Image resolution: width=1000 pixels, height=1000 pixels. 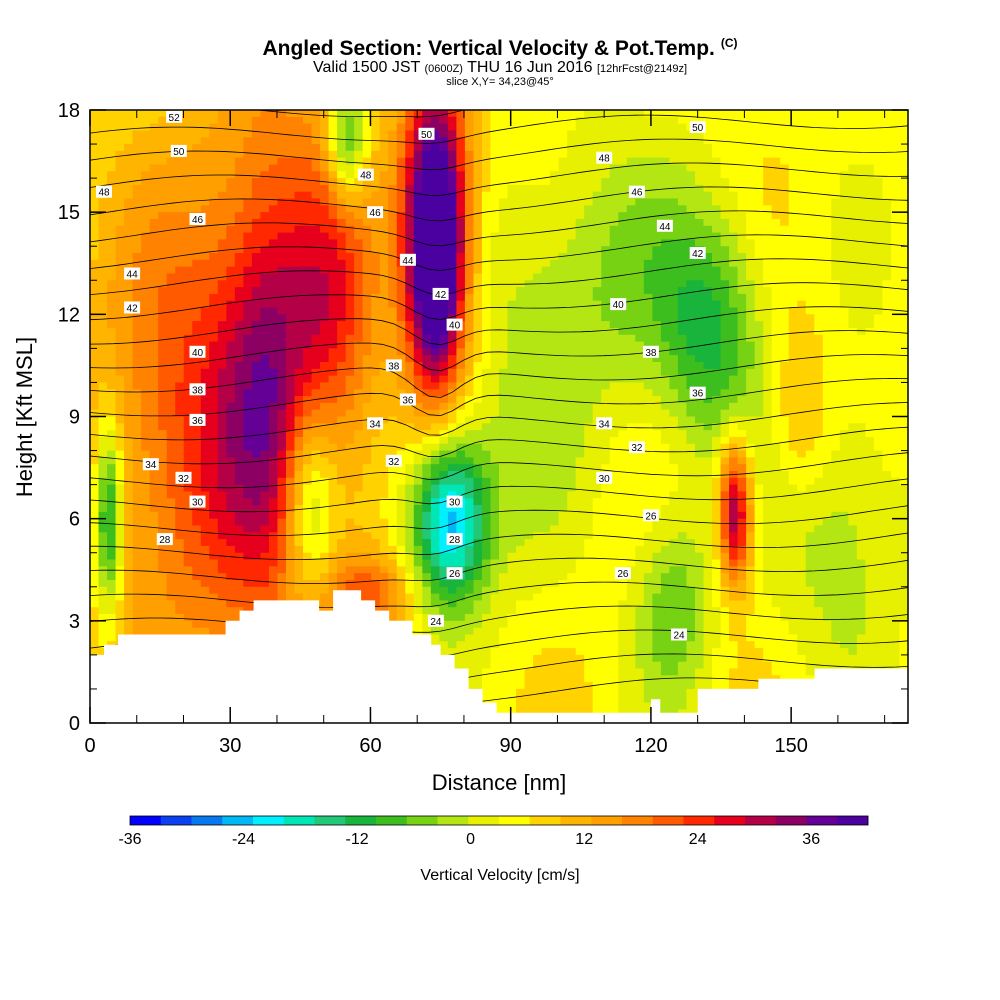 What do you see at coordinates (530, 67) in the screenshot?
I see `valid-date: THU 16 Jun 2016` at bounding box center [530, 67].